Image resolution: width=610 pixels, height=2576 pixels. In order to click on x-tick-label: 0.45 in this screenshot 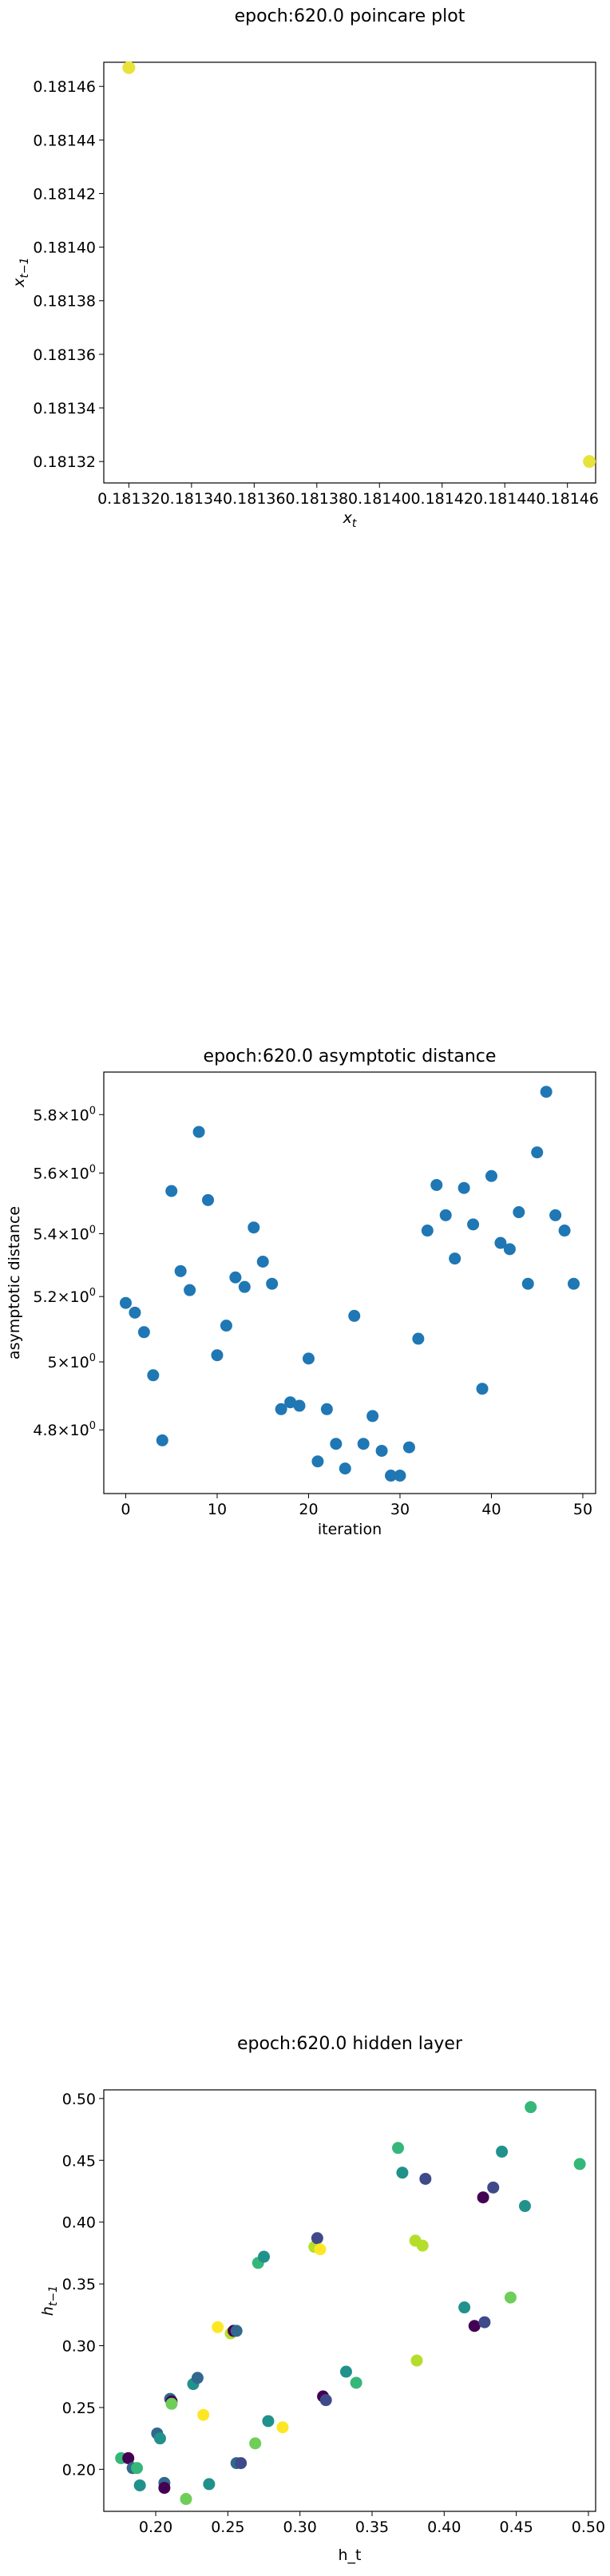, I will do `click(516, 2528)`.